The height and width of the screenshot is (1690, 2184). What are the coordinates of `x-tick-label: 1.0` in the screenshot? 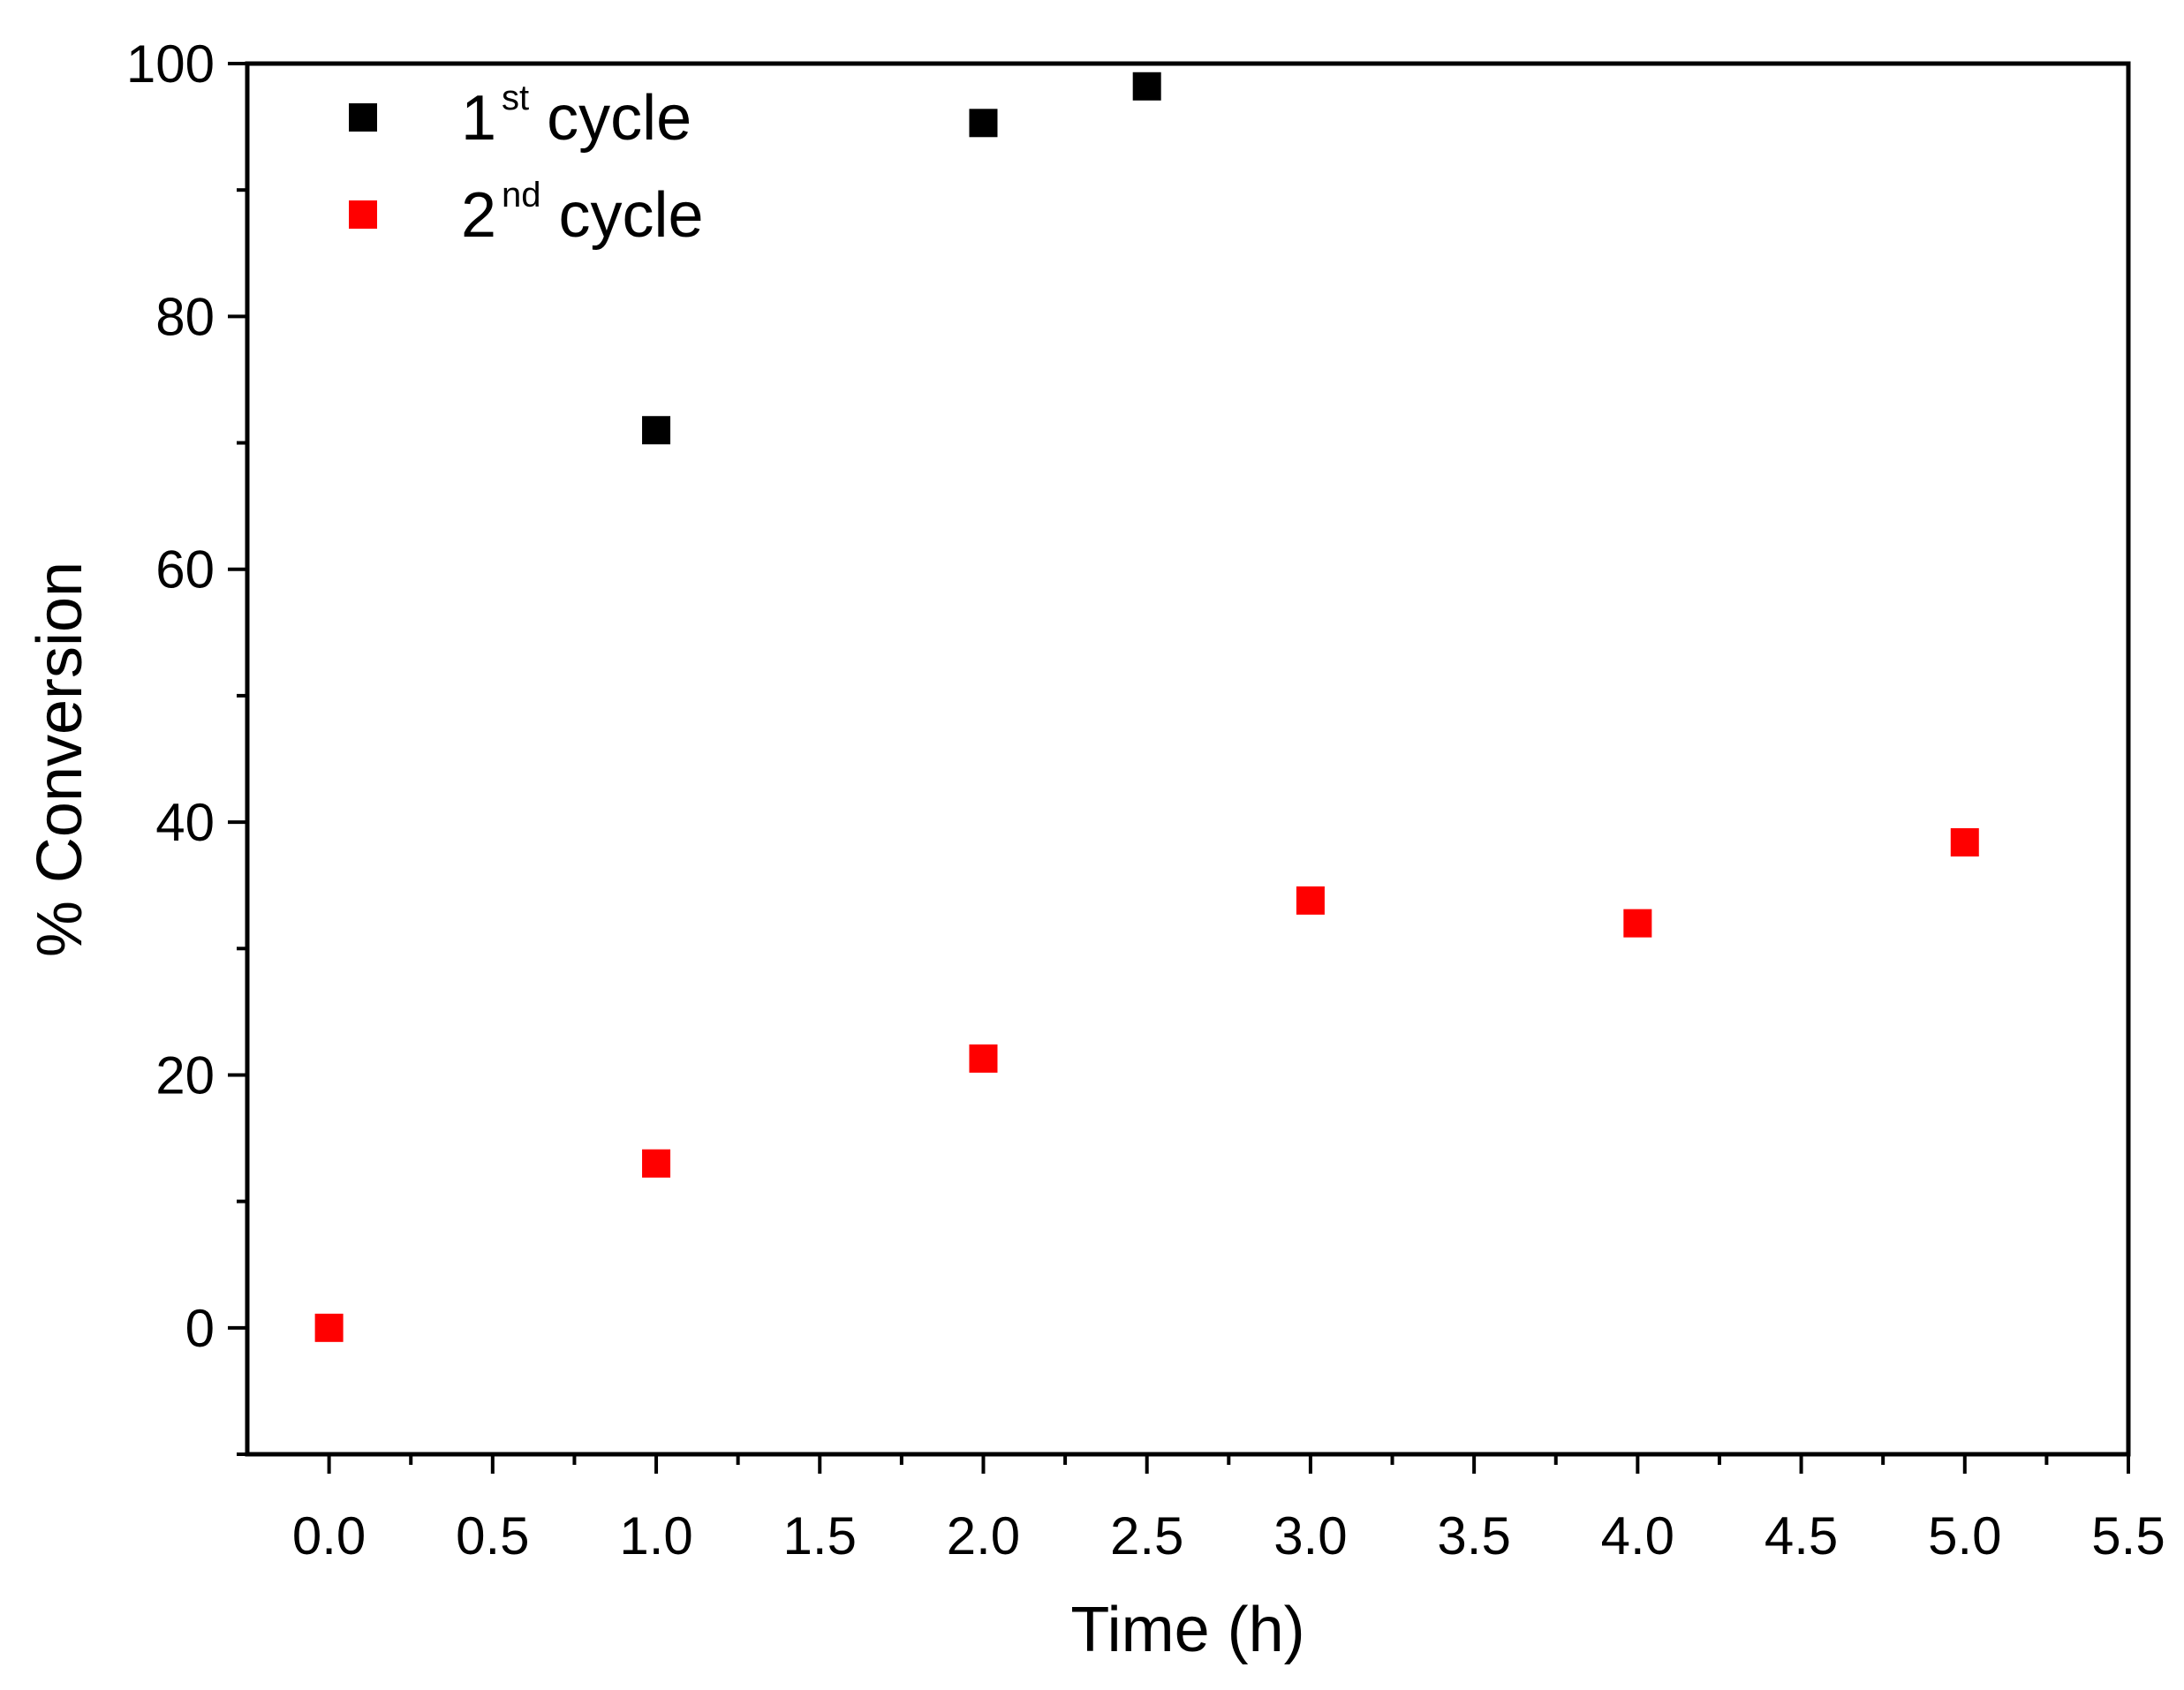 It's located at (655, 1536).